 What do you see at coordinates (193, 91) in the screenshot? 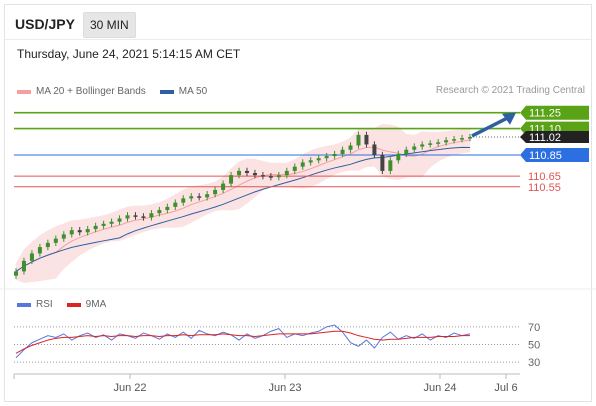
I see `ma50-label: MA 50` at bounding box center [193, 91].